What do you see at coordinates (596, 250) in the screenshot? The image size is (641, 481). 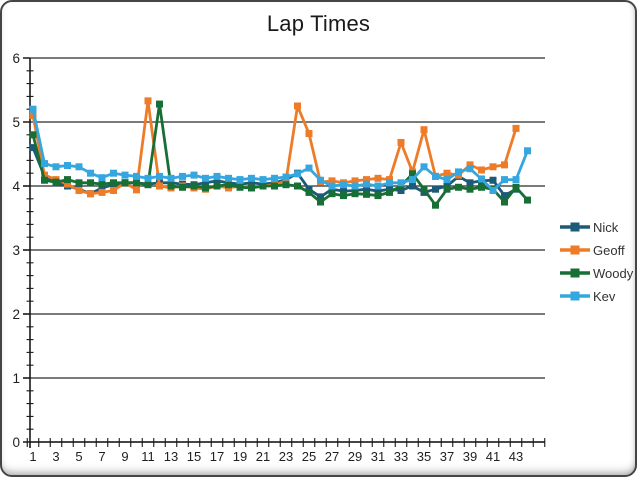 I see `legend-item-geoff: Geoff` at bounding box center [596, 250].